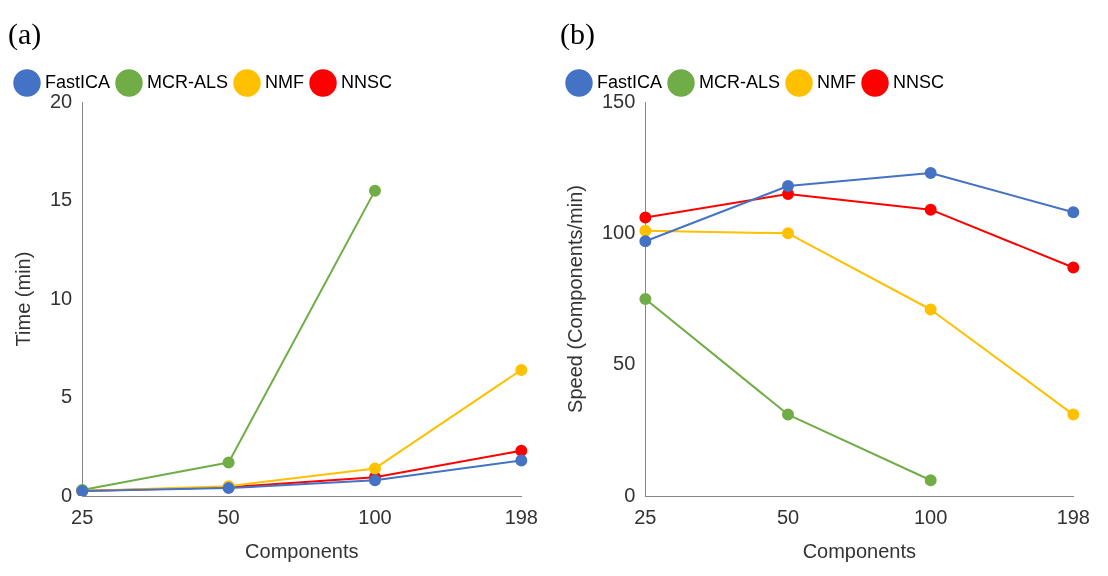 The height and width of the screenshot is (576, 1108). I want to click on y-tick-label: 100, so click(618, 231).